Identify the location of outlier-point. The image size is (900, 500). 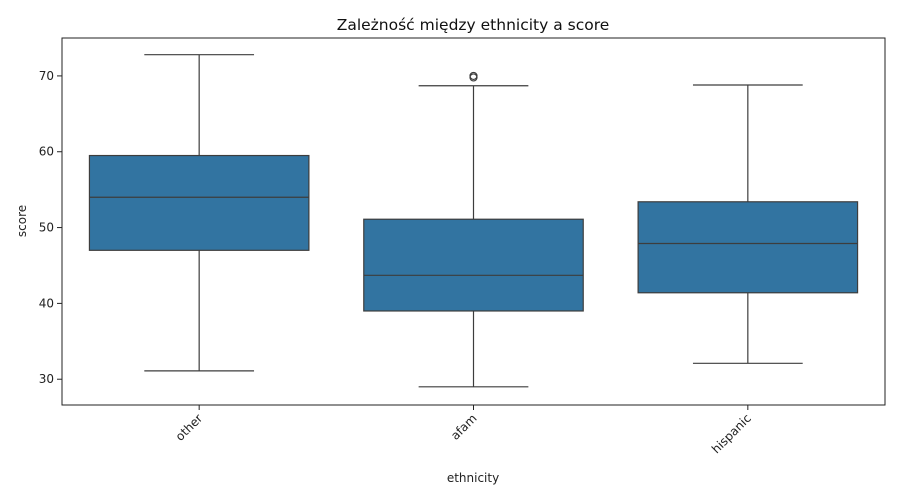
(473, 76).